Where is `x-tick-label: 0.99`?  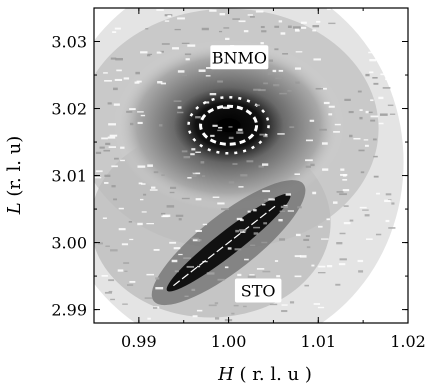
x-tick-label: 0.99 is located at coordinates (139, 341).